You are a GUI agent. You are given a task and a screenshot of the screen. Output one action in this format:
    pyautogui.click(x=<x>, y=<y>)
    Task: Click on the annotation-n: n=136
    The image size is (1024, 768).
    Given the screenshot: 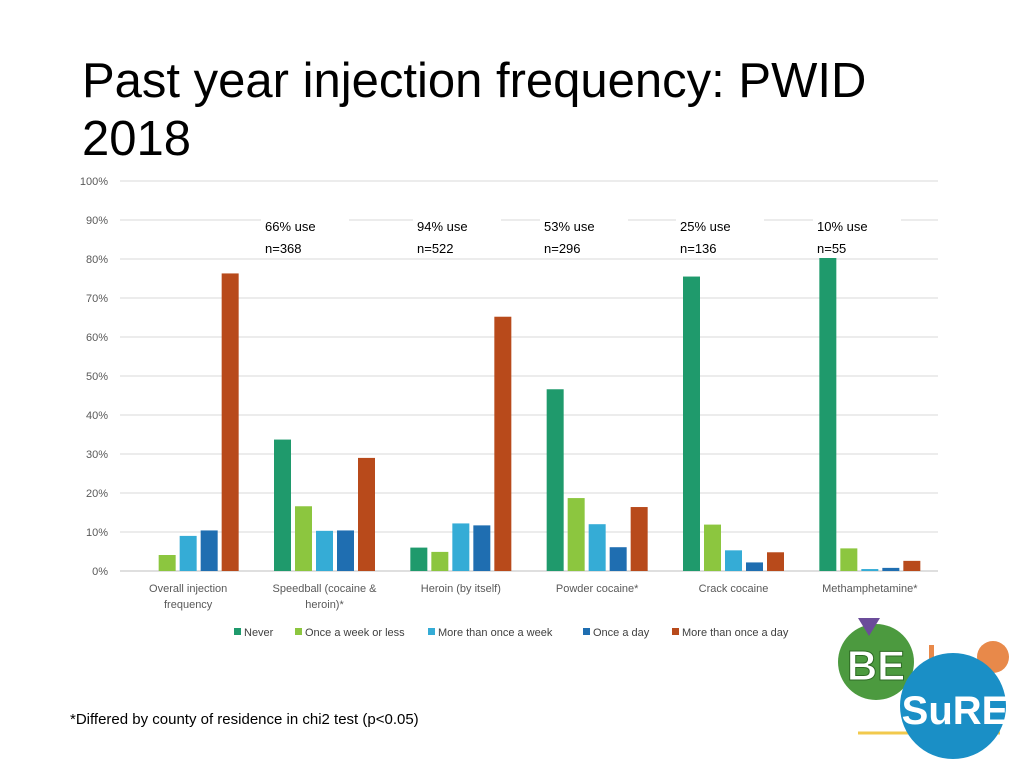 What is the action you would take?
    pyautogui.click(x=698, y=248)
    